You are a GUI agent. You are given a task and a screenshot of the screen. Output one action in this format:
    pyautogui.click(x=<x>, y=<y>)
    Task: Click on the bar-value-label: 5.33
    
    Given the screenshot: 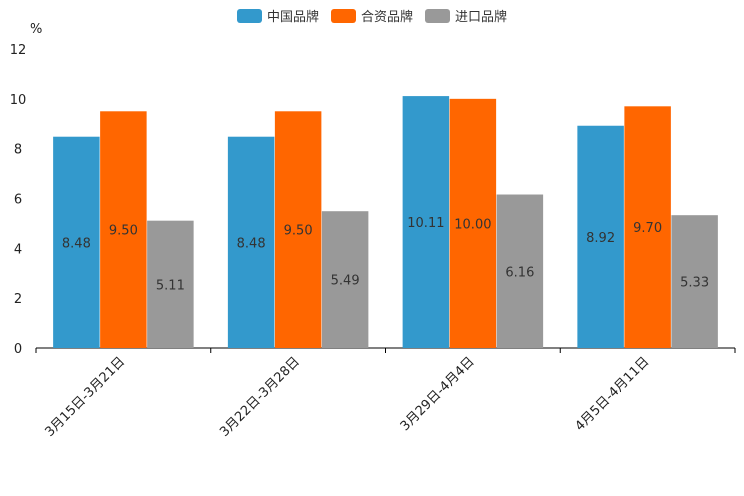 What is the action you would take?
    pyautogui.click(x=694, y=283)
    